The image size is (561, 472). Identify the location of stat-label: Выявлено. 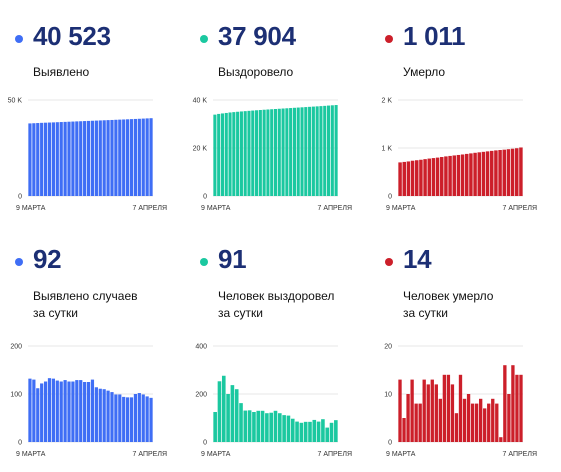
(61, 72).